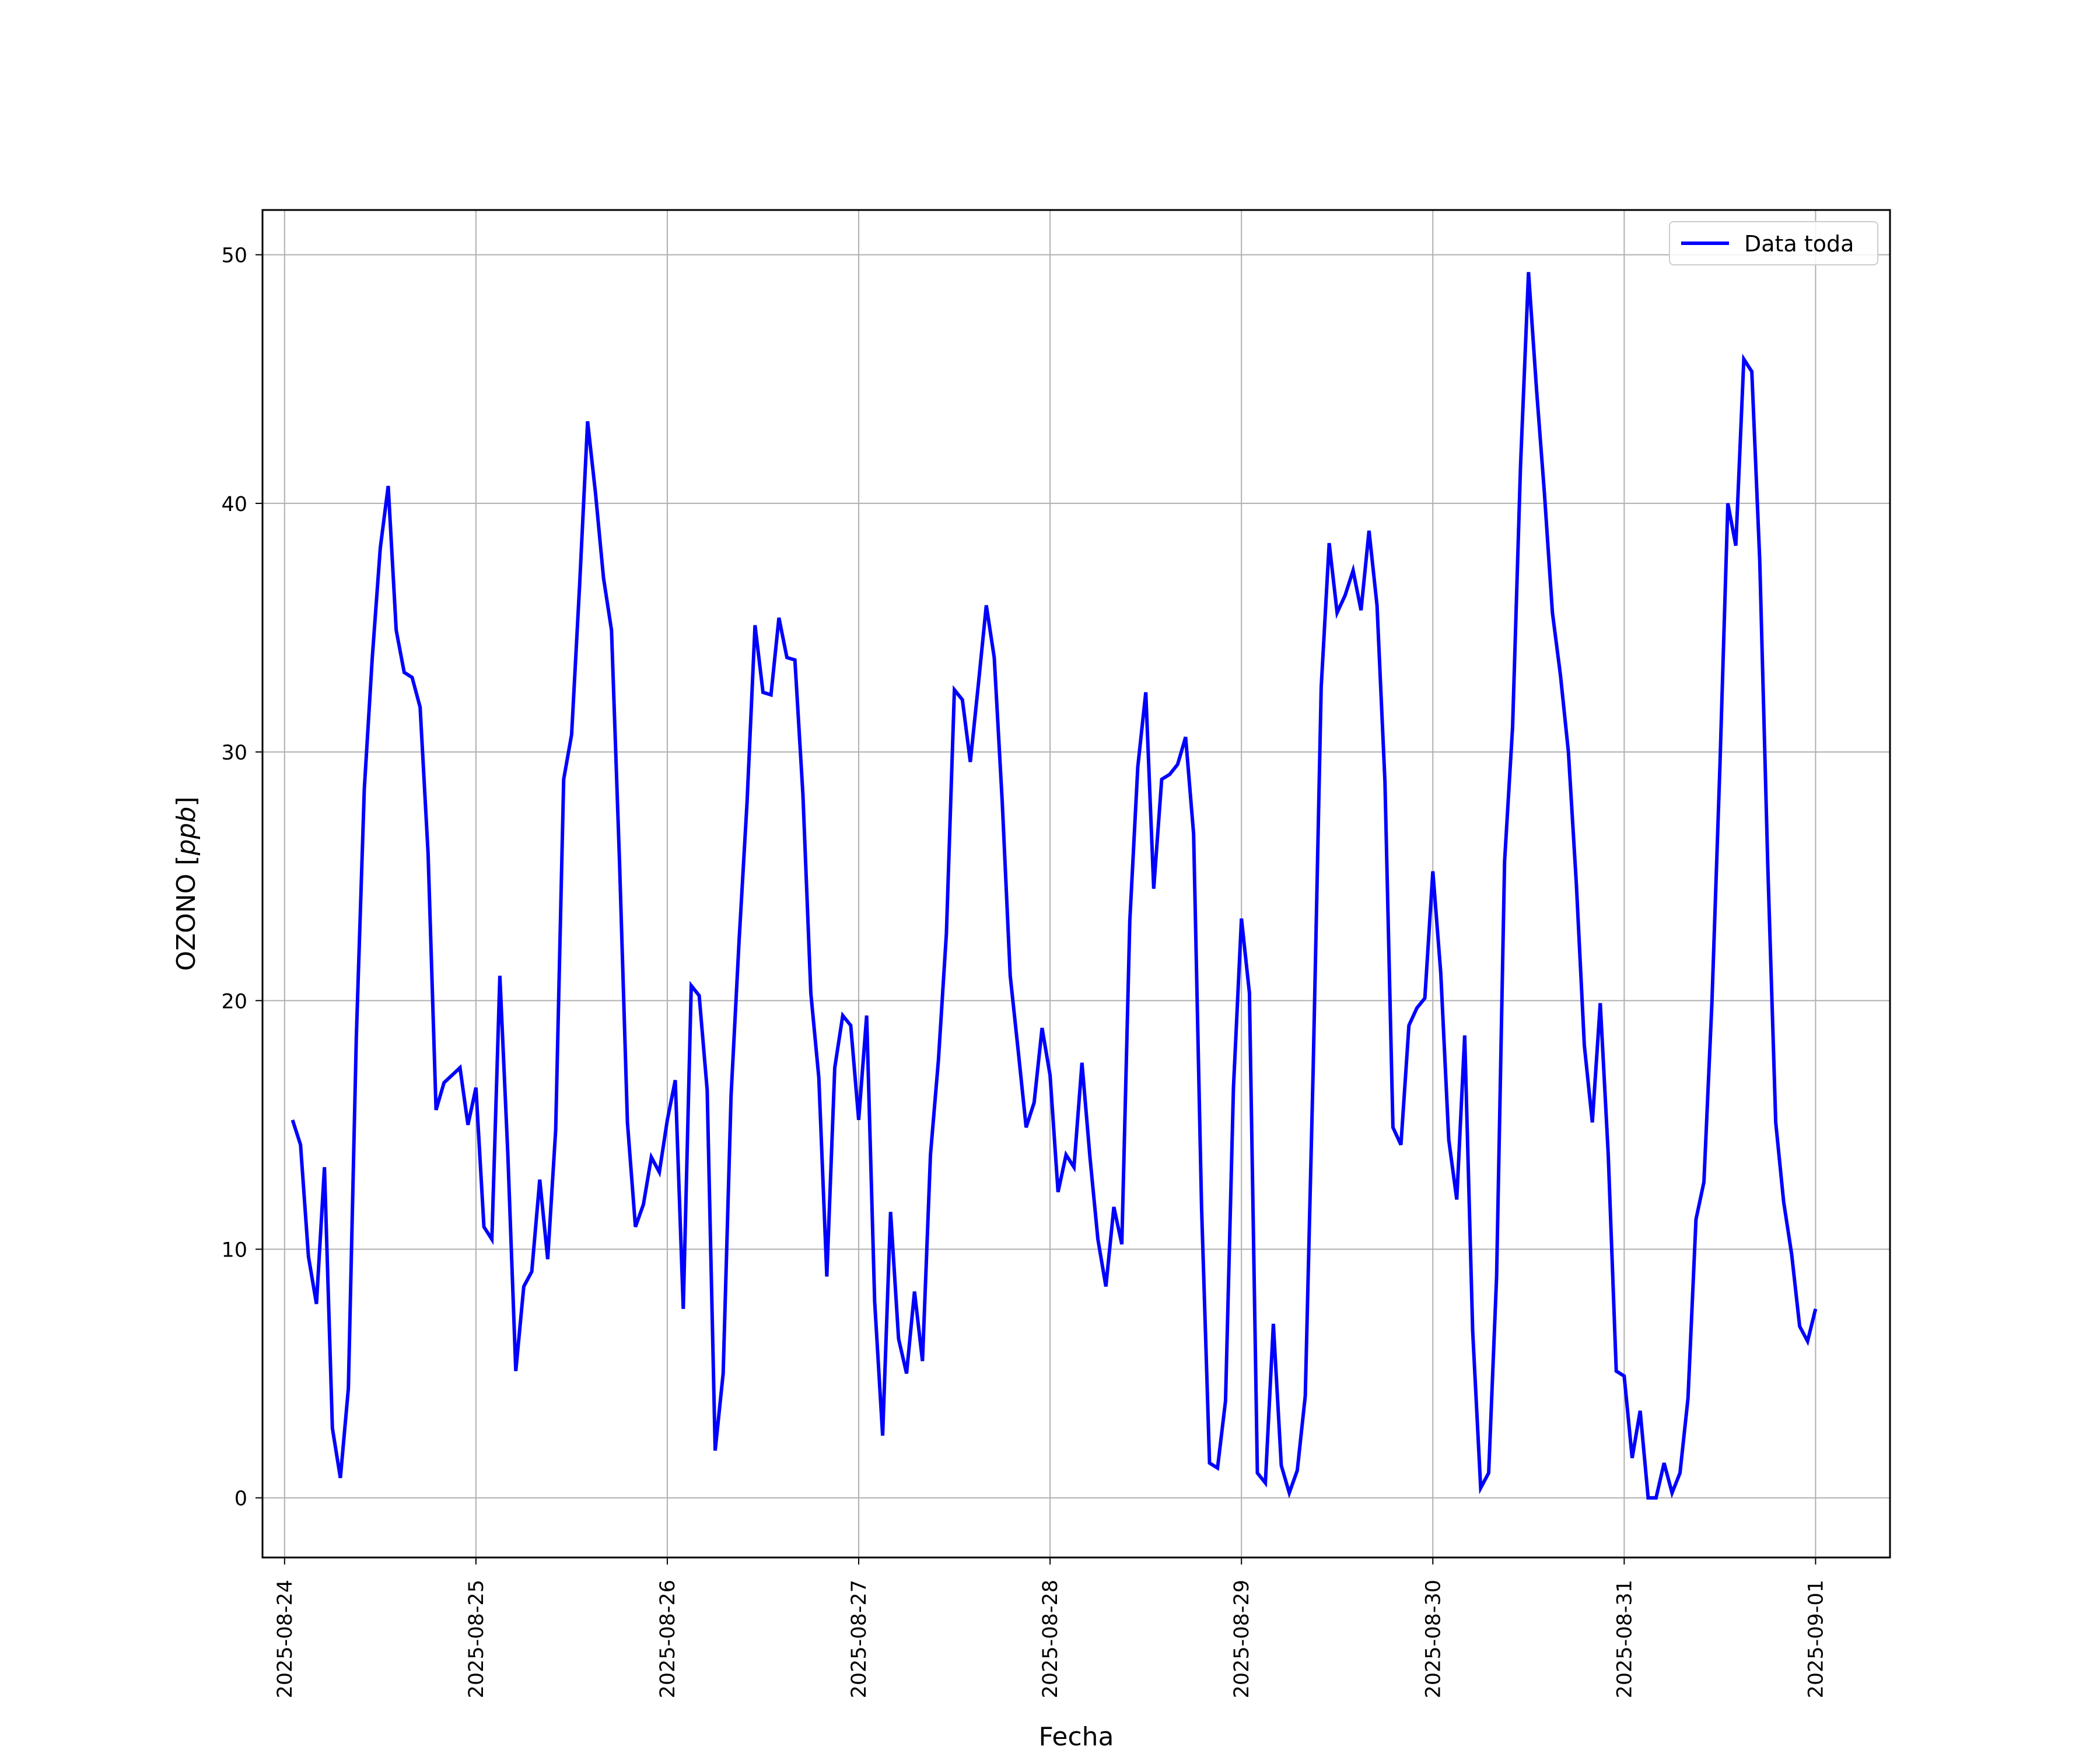  Describe the element at coordinates (241, 1499) in the screenshot. I see `y-tick-label: 0` at that location.